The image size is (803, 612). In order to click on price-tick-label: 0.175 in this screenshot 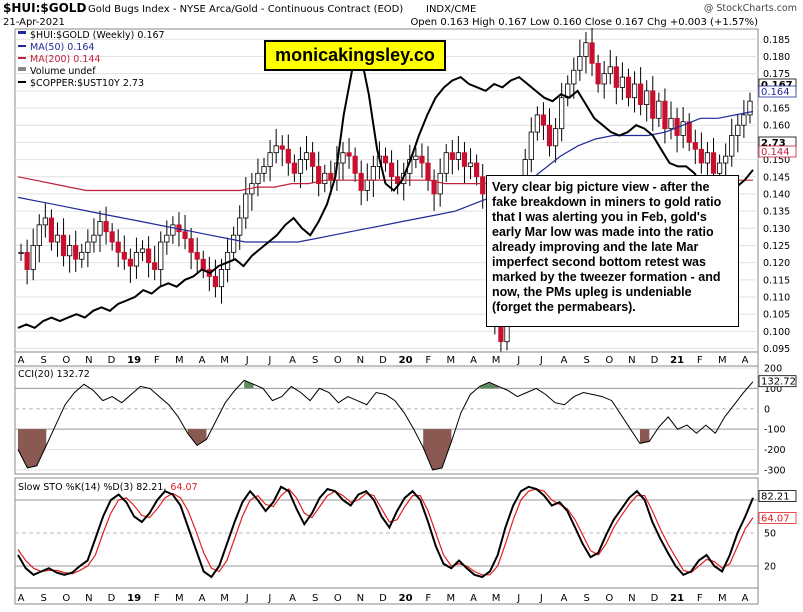, I will do `click(776, 74)`.